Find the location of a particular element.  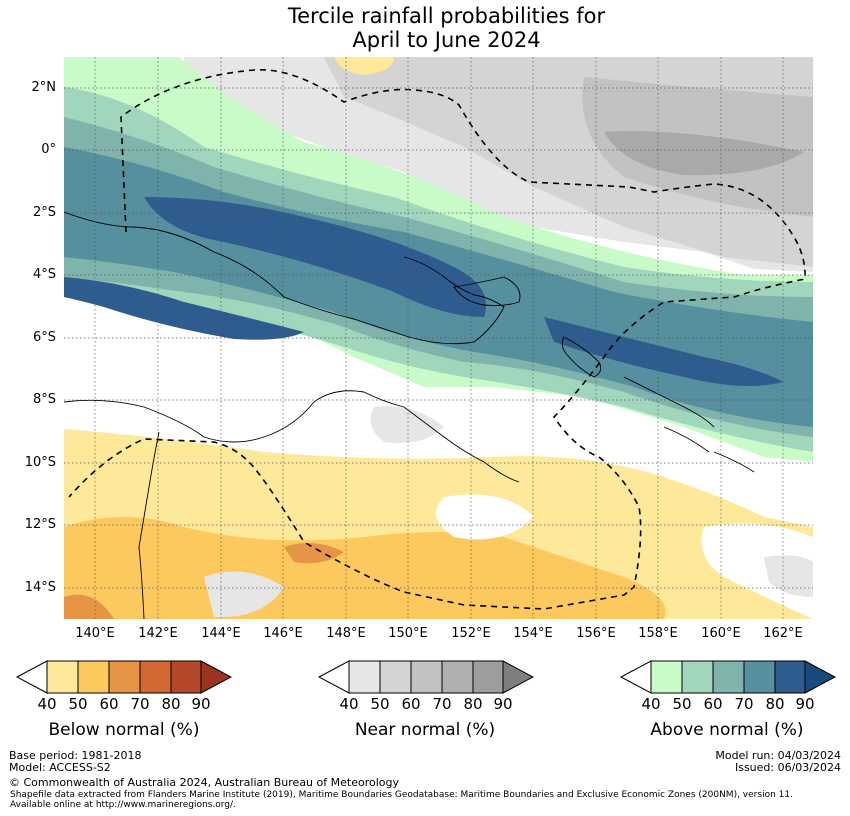

base-period: Base period: 1981-2018 is located at coordinates (75, 755).